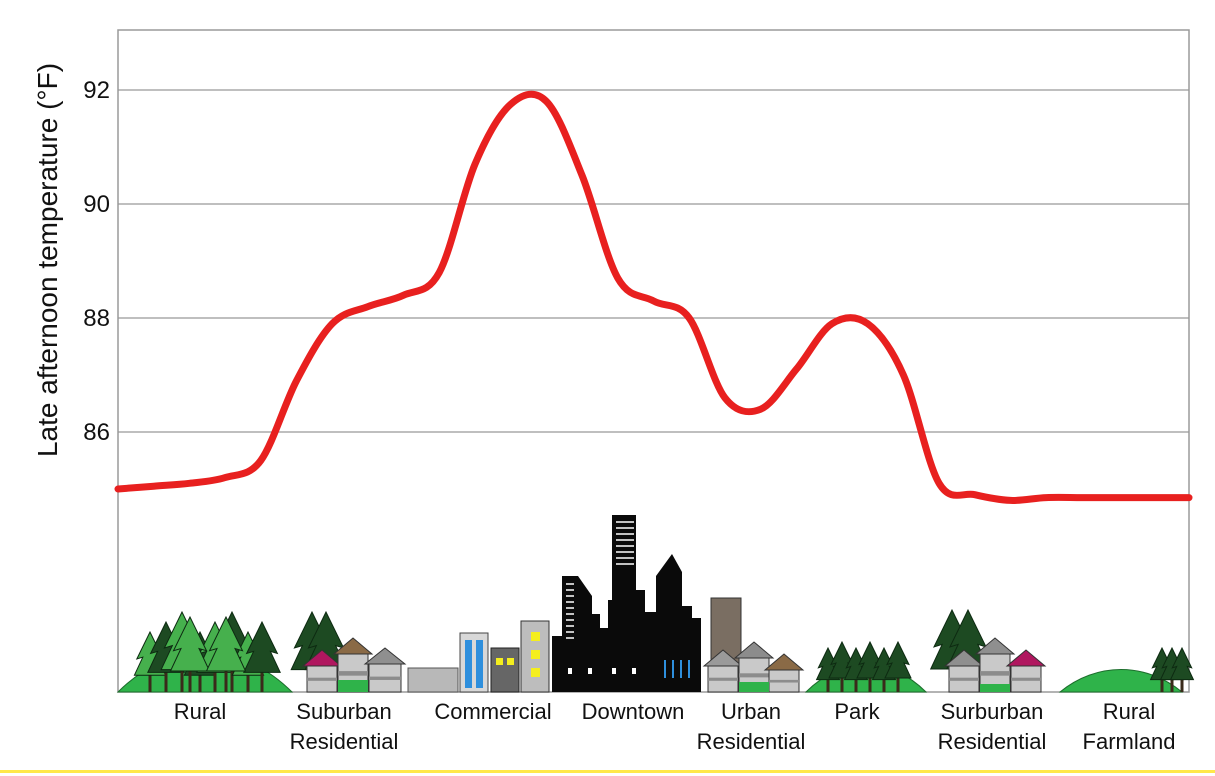 The image size is (1215, 776). I want to click on region-label-line1: Urban, so click(751, 711).